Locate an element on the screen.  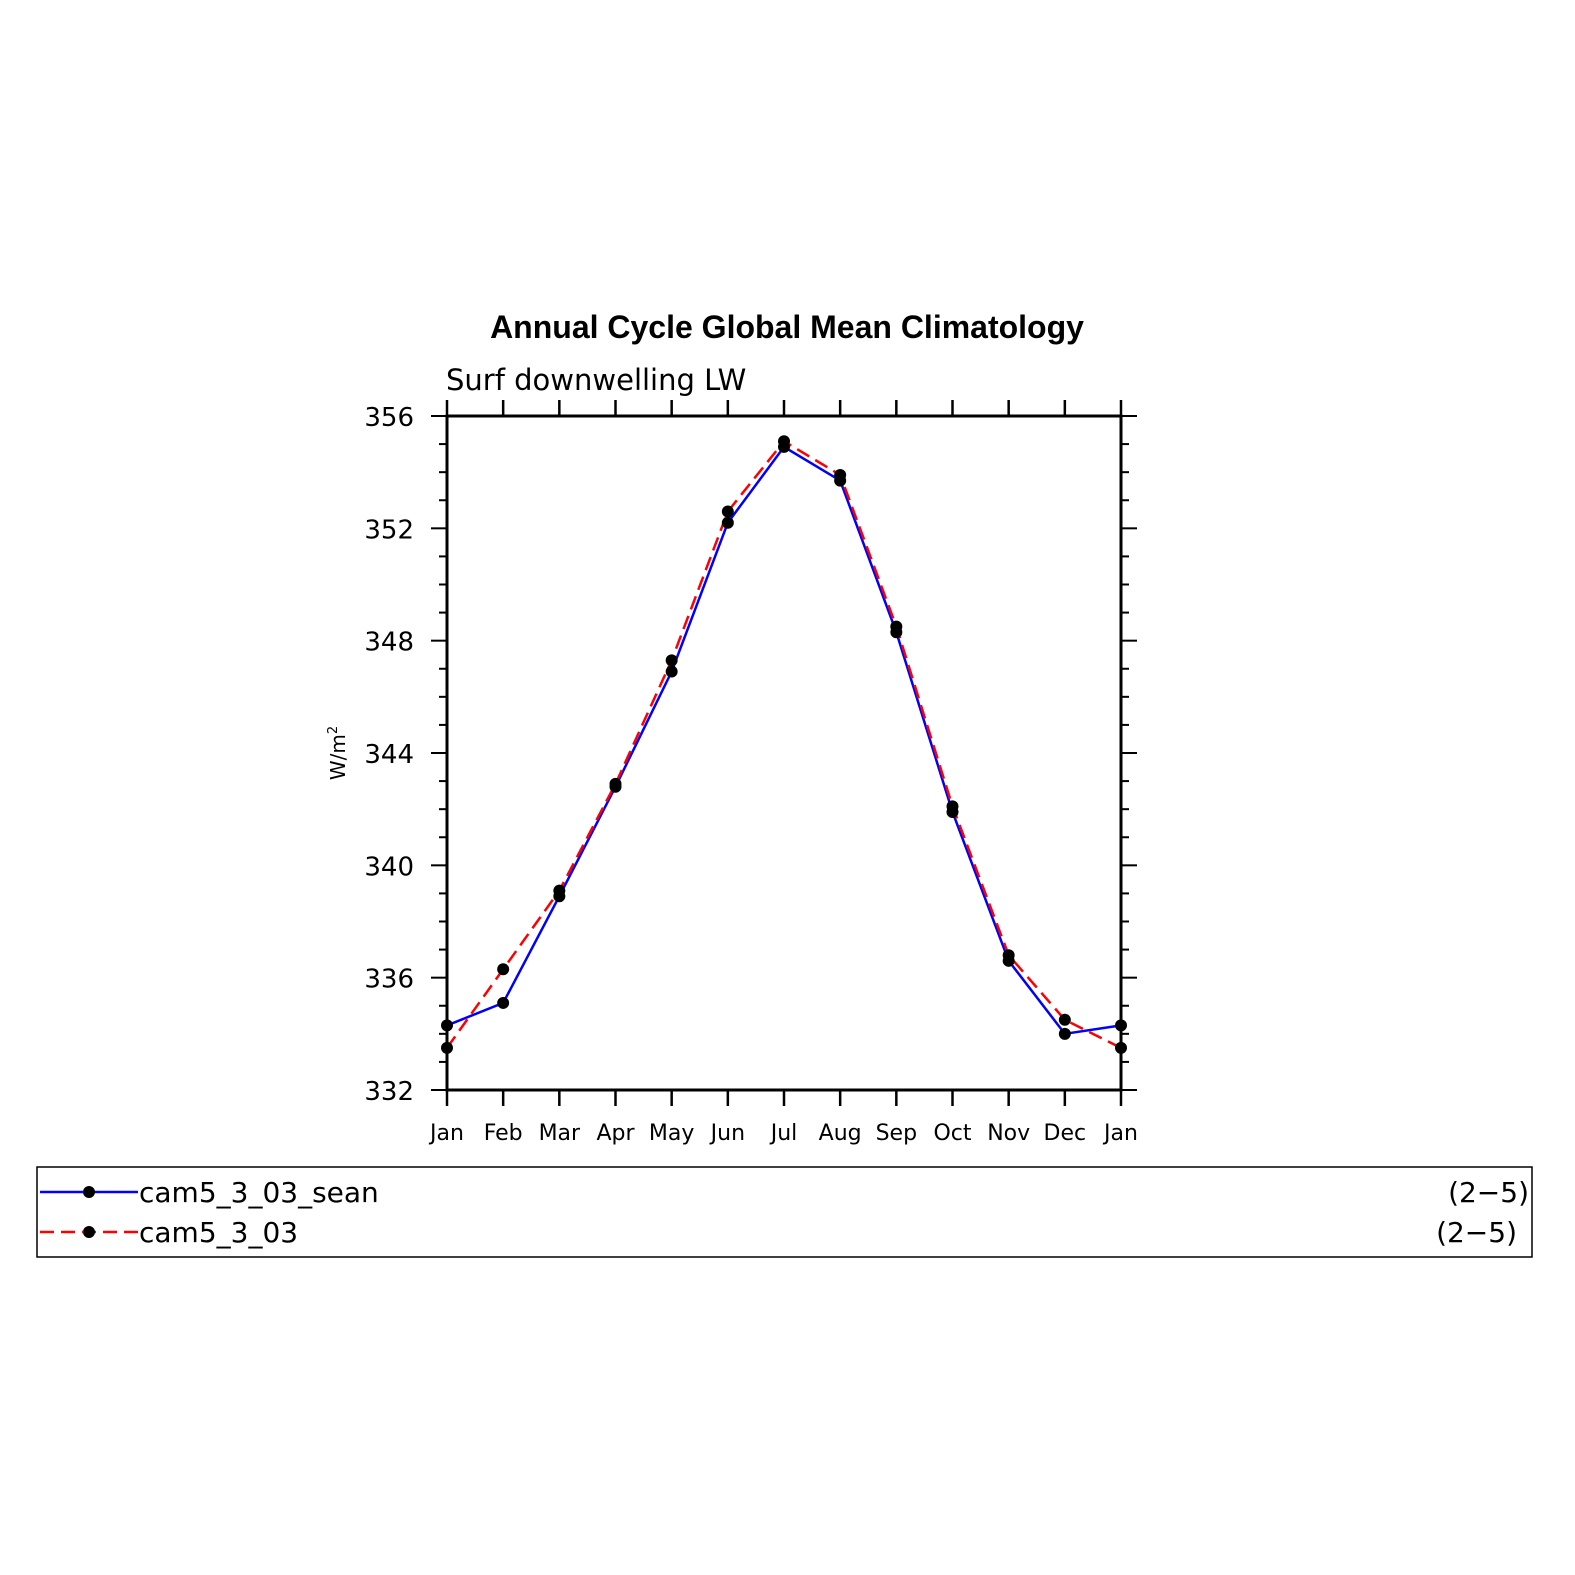
x-tick-label: Dec is located at coordinates (1065, 1133).